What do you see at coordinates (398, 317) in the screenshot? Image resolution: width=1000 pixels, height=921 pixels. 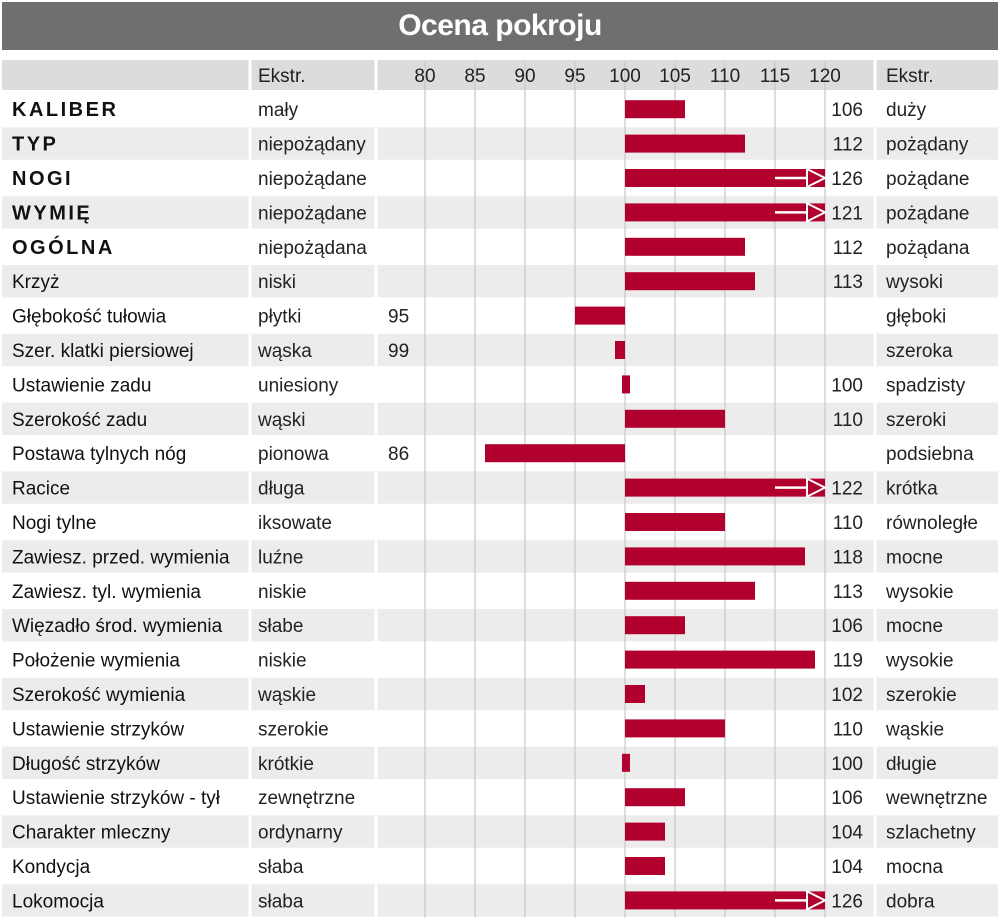 I see `value-label: 95` at bounding box center [398, 317].